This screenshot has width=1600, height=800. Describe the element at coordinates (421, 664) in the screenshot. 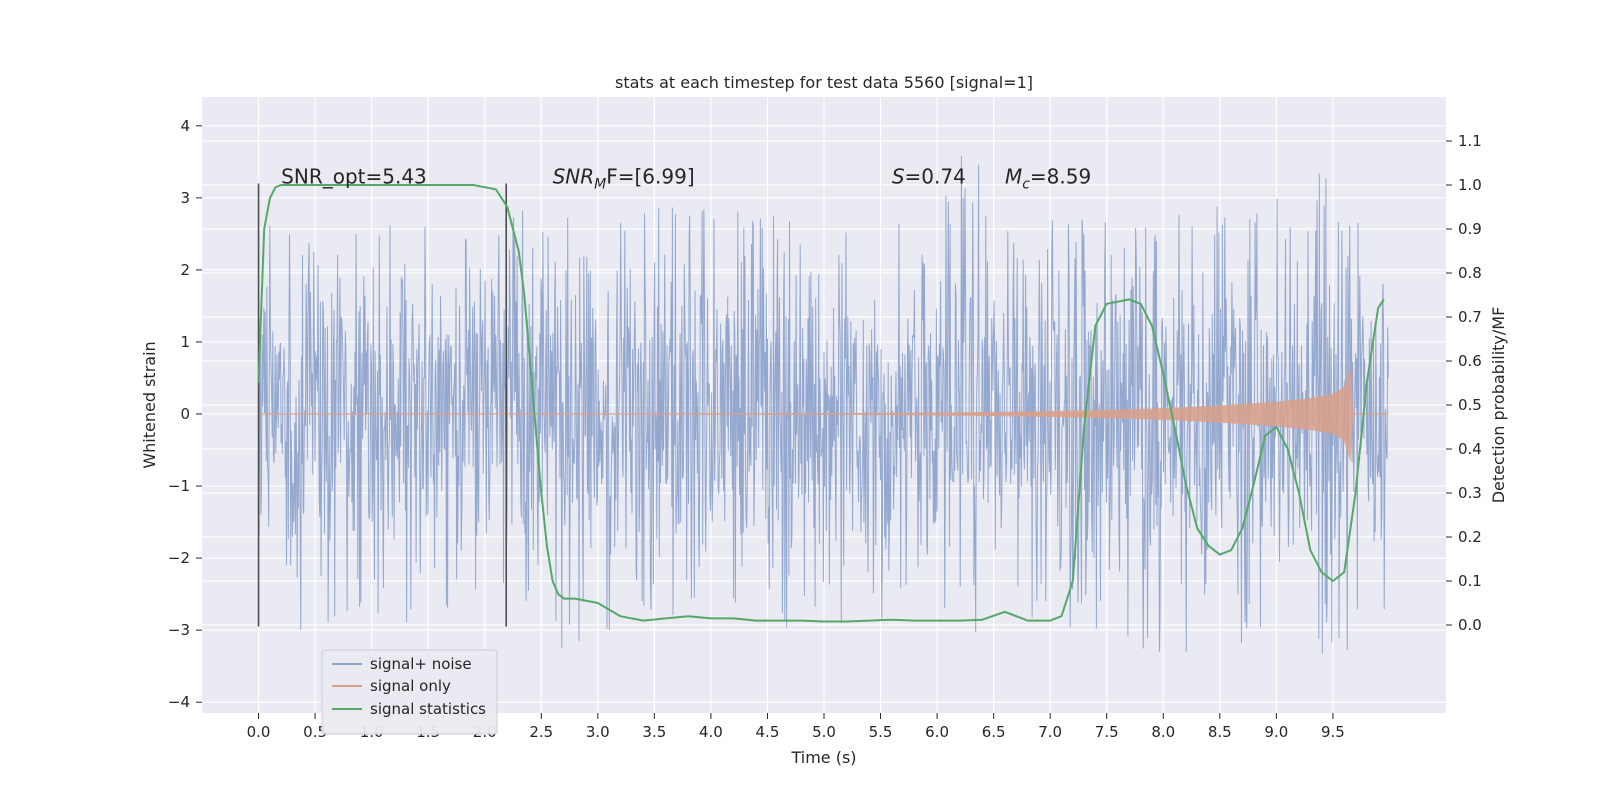

I see `legend-label-signal-plus-noise: signal+ noise` at that location.